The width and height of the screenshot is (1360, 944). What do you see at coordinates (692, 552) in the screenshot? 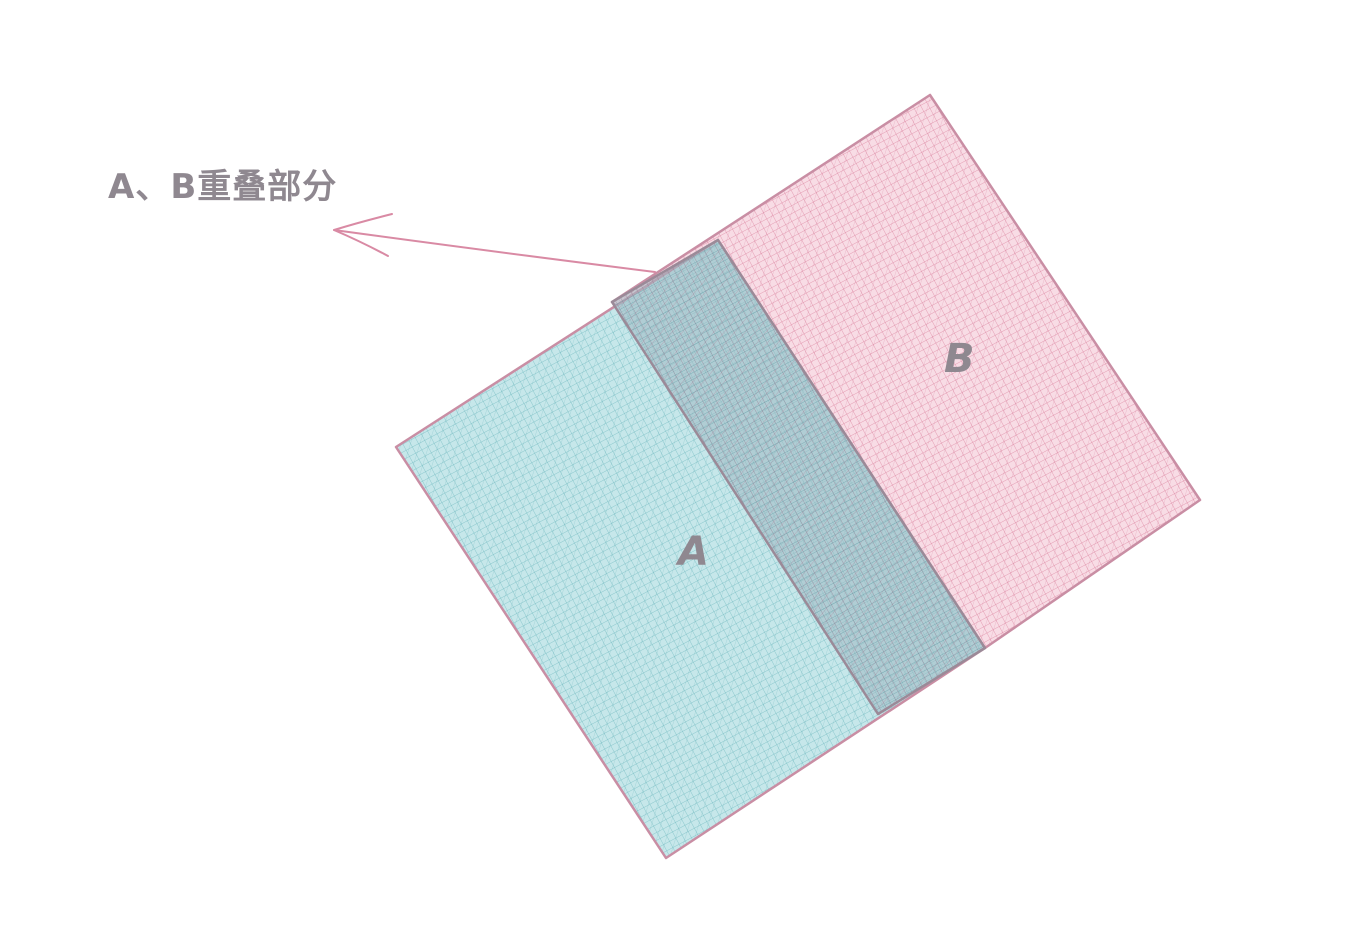
I see `rect-a-label: A` at bounding box center [692, 552].